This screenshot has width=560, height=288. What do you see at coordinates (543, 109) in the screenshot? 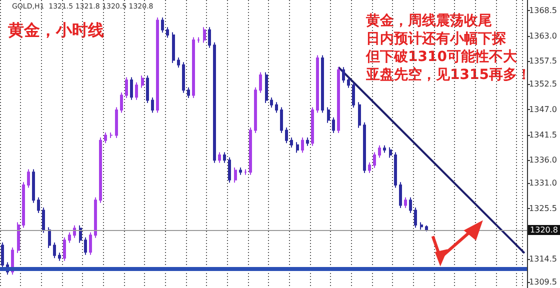
I see `y-tick-label: 1347.0` at bounding box center [543, 109].